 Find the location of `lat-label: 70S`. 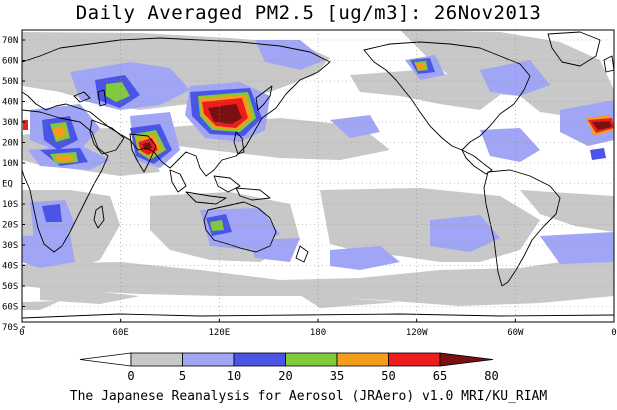

lat-label: 70S is located at coordinates (10, 328).